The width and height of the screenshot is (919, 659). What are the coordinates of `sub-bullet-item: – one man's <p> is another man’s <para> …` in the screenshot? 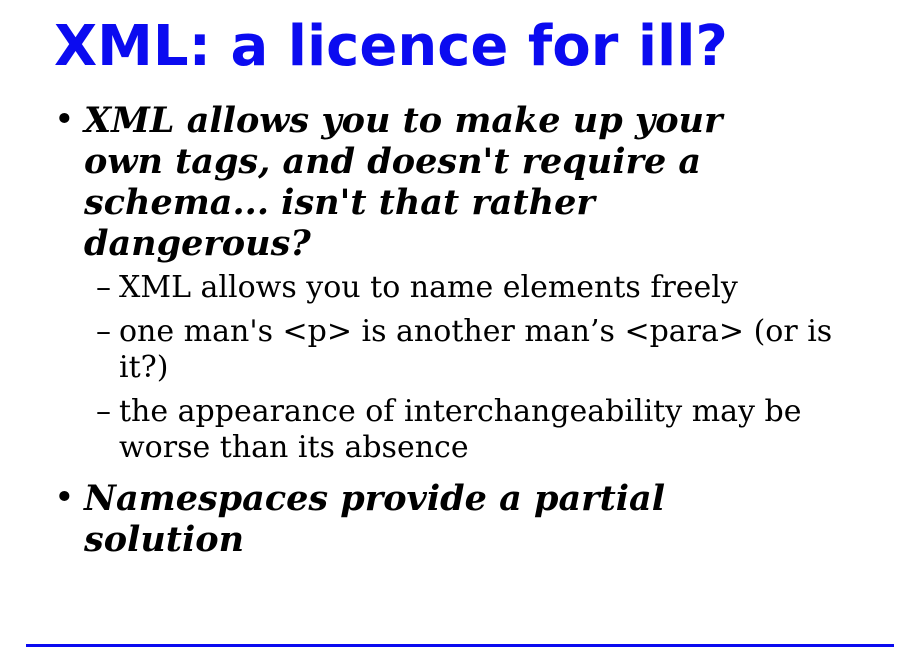 It's located at (500, 350).